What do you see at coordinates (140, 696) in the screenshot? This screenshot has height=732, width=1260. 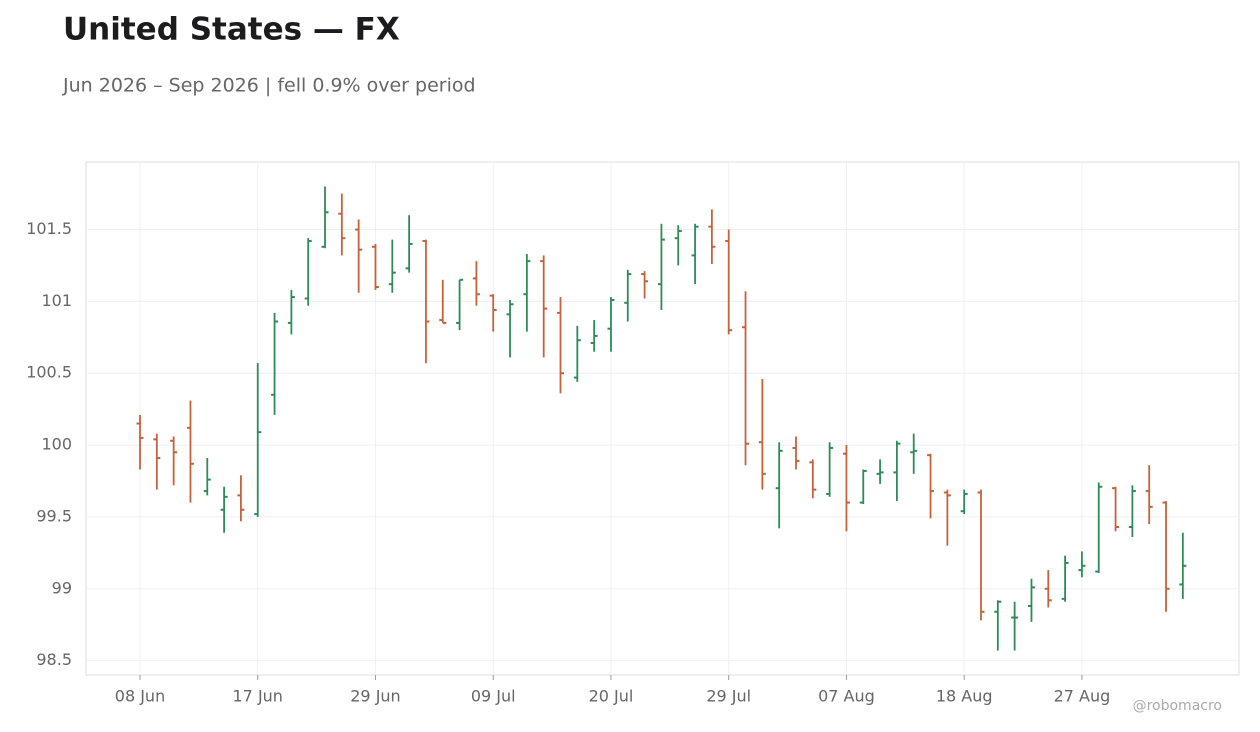 I see `x-tick-label: 08 Jun` at bounding box center [140, 696].